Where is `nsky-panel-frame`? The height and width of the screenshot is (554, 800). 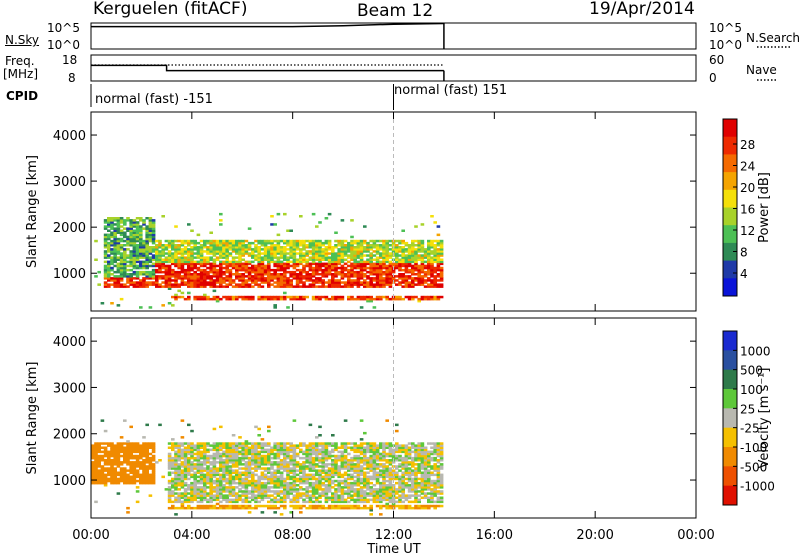 nsky-panel-frame is located at coordinates (393, 36).